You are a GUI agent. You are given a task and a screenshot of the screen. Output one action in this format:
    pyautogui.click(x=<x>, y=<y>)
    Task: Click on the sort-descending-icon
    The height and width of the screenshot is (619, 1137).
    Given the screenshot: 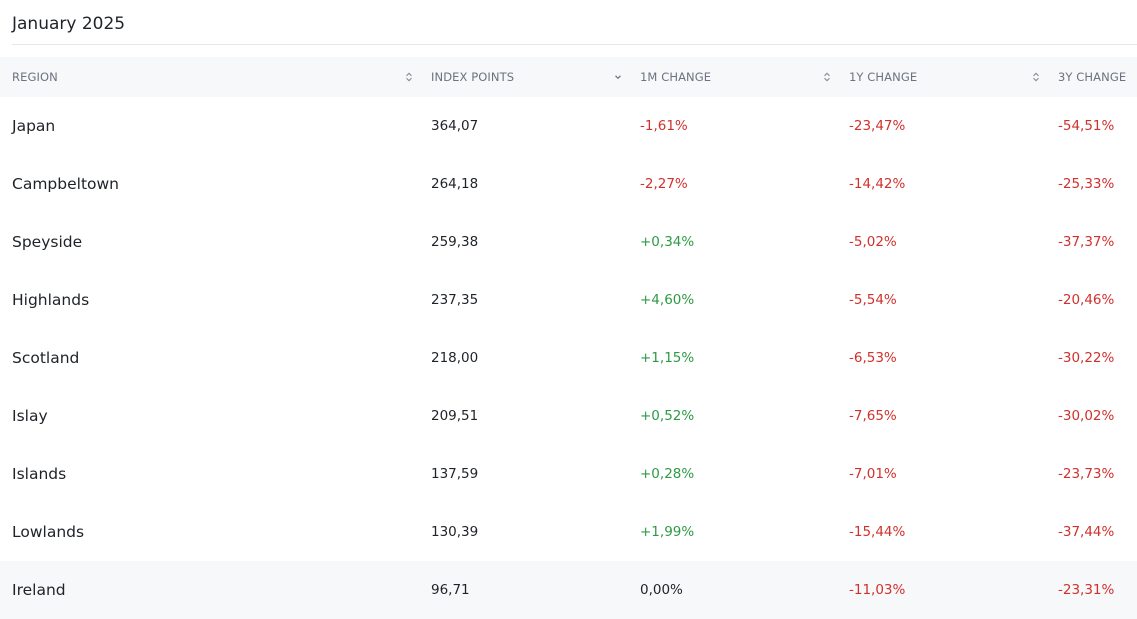 What is the action you would take?
    pyautogui.click(x=618, y=77)
    